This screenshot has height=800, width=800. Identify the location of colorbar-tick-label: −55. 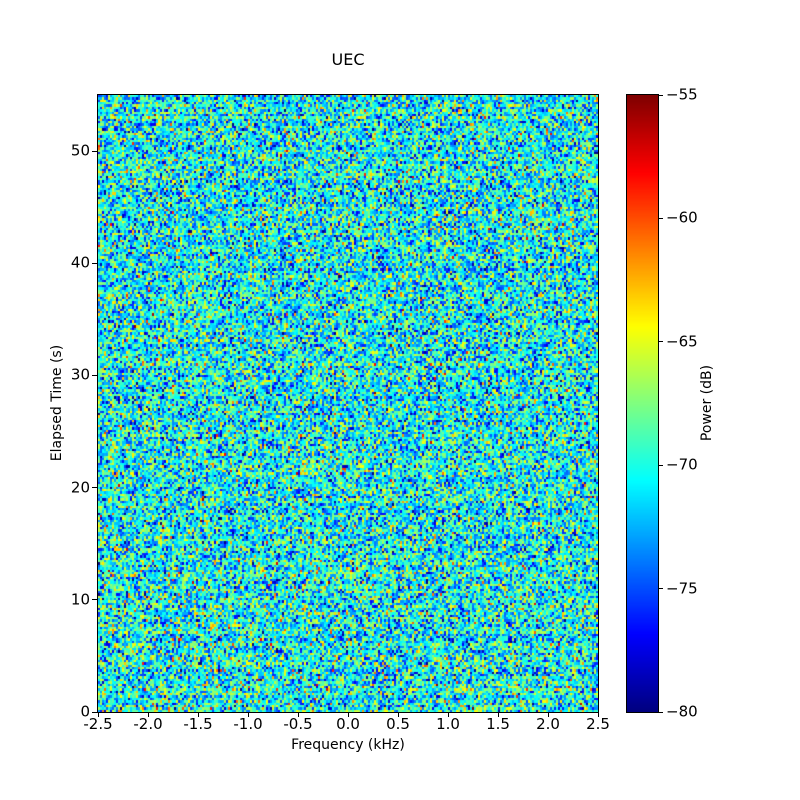
(682, 94).